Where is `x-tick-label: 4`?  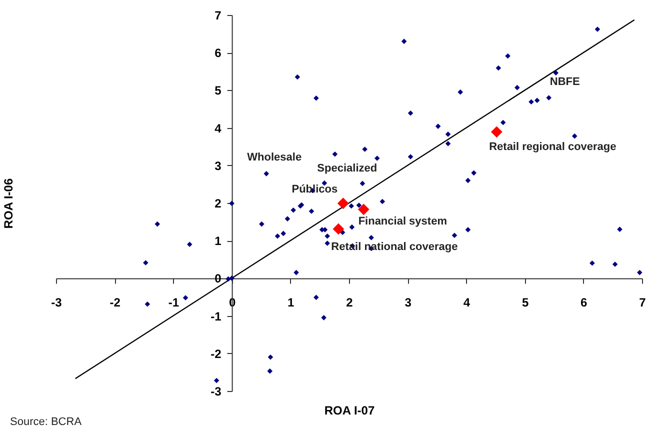
x-tick-label: 4 is located at coordinates (466, 303).